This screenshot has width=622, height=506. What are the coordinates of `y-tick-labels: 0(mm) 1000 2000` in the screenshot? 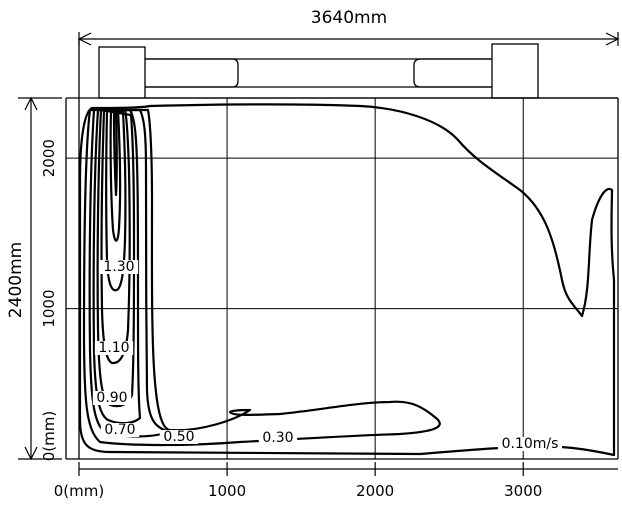 It's located at (49, 300).